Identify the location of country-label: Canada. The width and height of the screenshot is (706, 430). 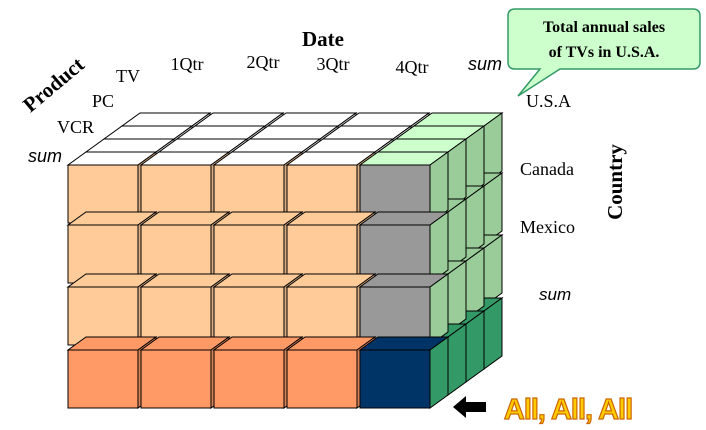
(547, 169).